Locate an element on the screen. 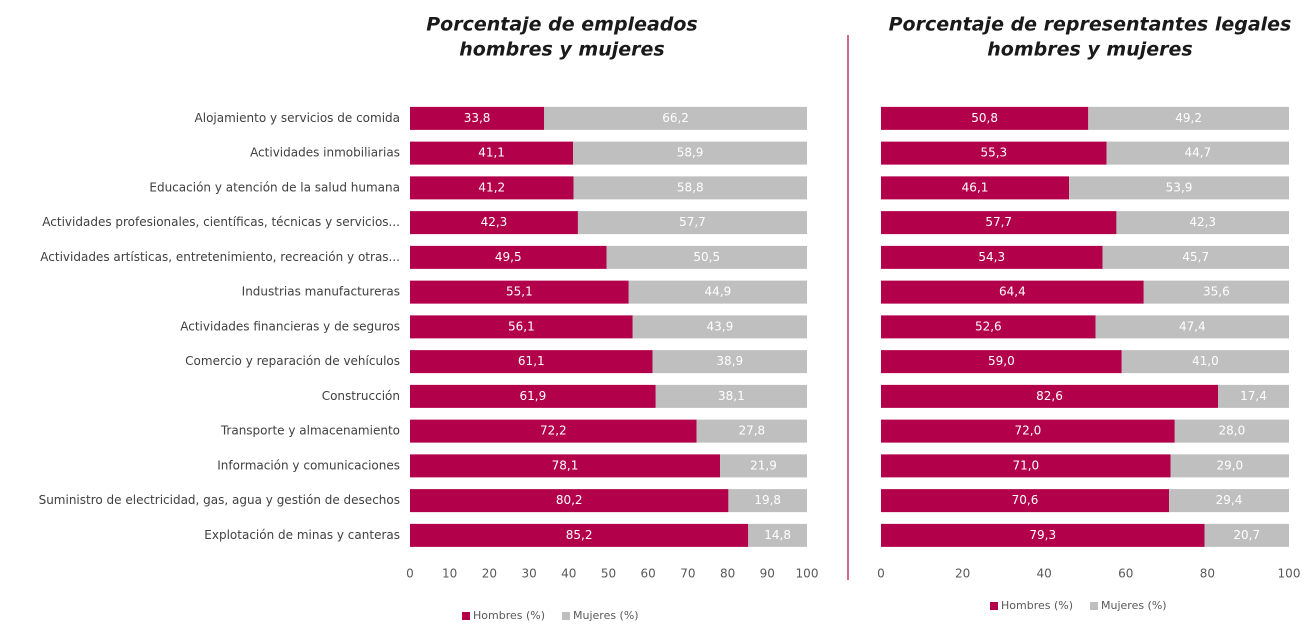 The image size is (1311, 627). x-tick-label: 80 is located at coordinates (727, 574).